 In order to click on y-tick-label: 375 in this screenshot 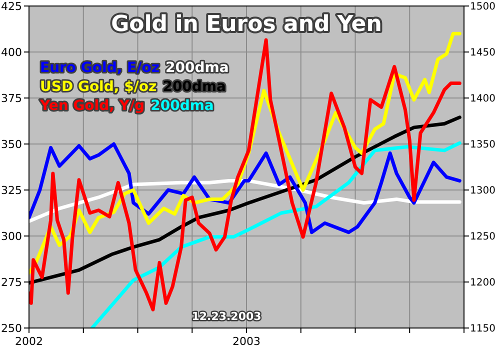, I will do `click(11, 98)`.